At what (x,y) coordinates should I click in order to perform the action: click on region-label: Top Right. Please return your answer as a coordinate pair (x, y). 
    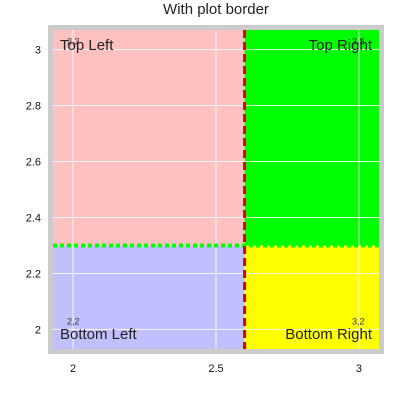
    Looking at the image, I should click on (341, 45).